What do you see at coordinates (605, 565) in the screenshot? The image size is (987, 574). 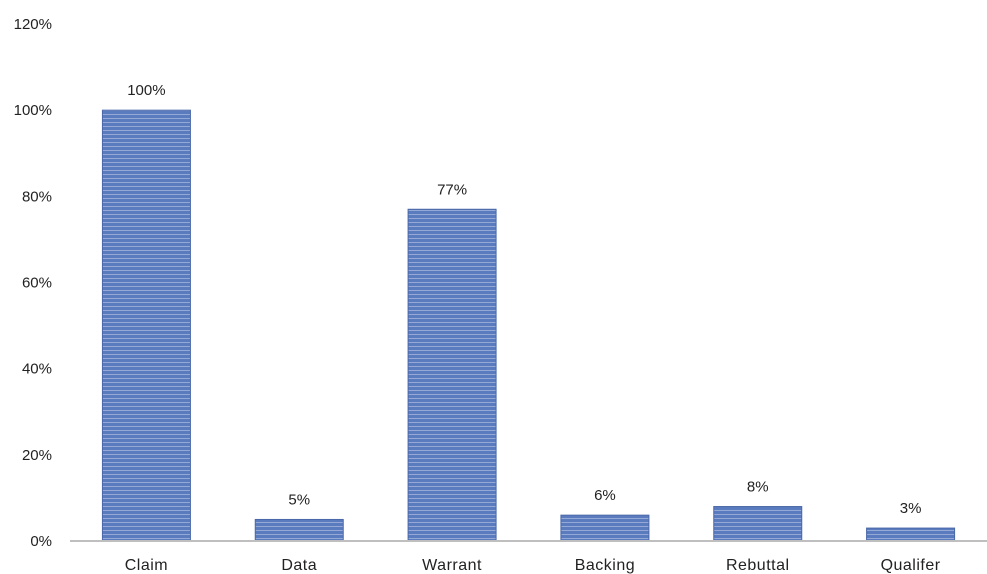 I see `category-label: Backing` at bounding box center [605, 565].